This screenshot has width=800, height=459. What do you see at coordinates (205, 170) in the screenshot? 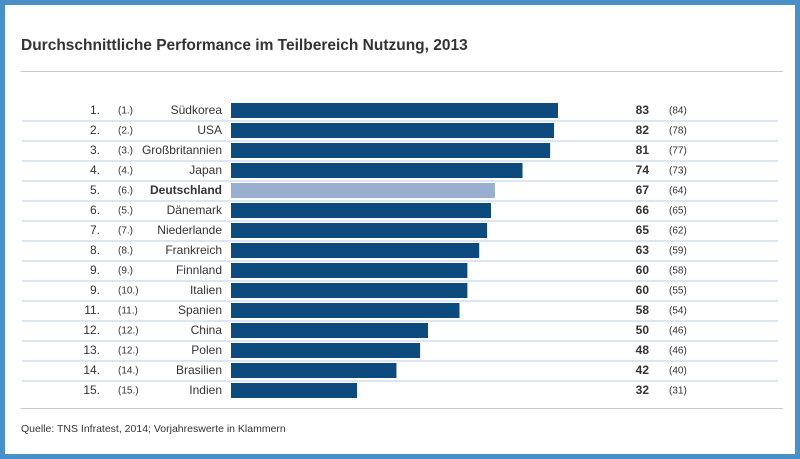
I see `category-label: Japan` at bounding box center [205, 170].